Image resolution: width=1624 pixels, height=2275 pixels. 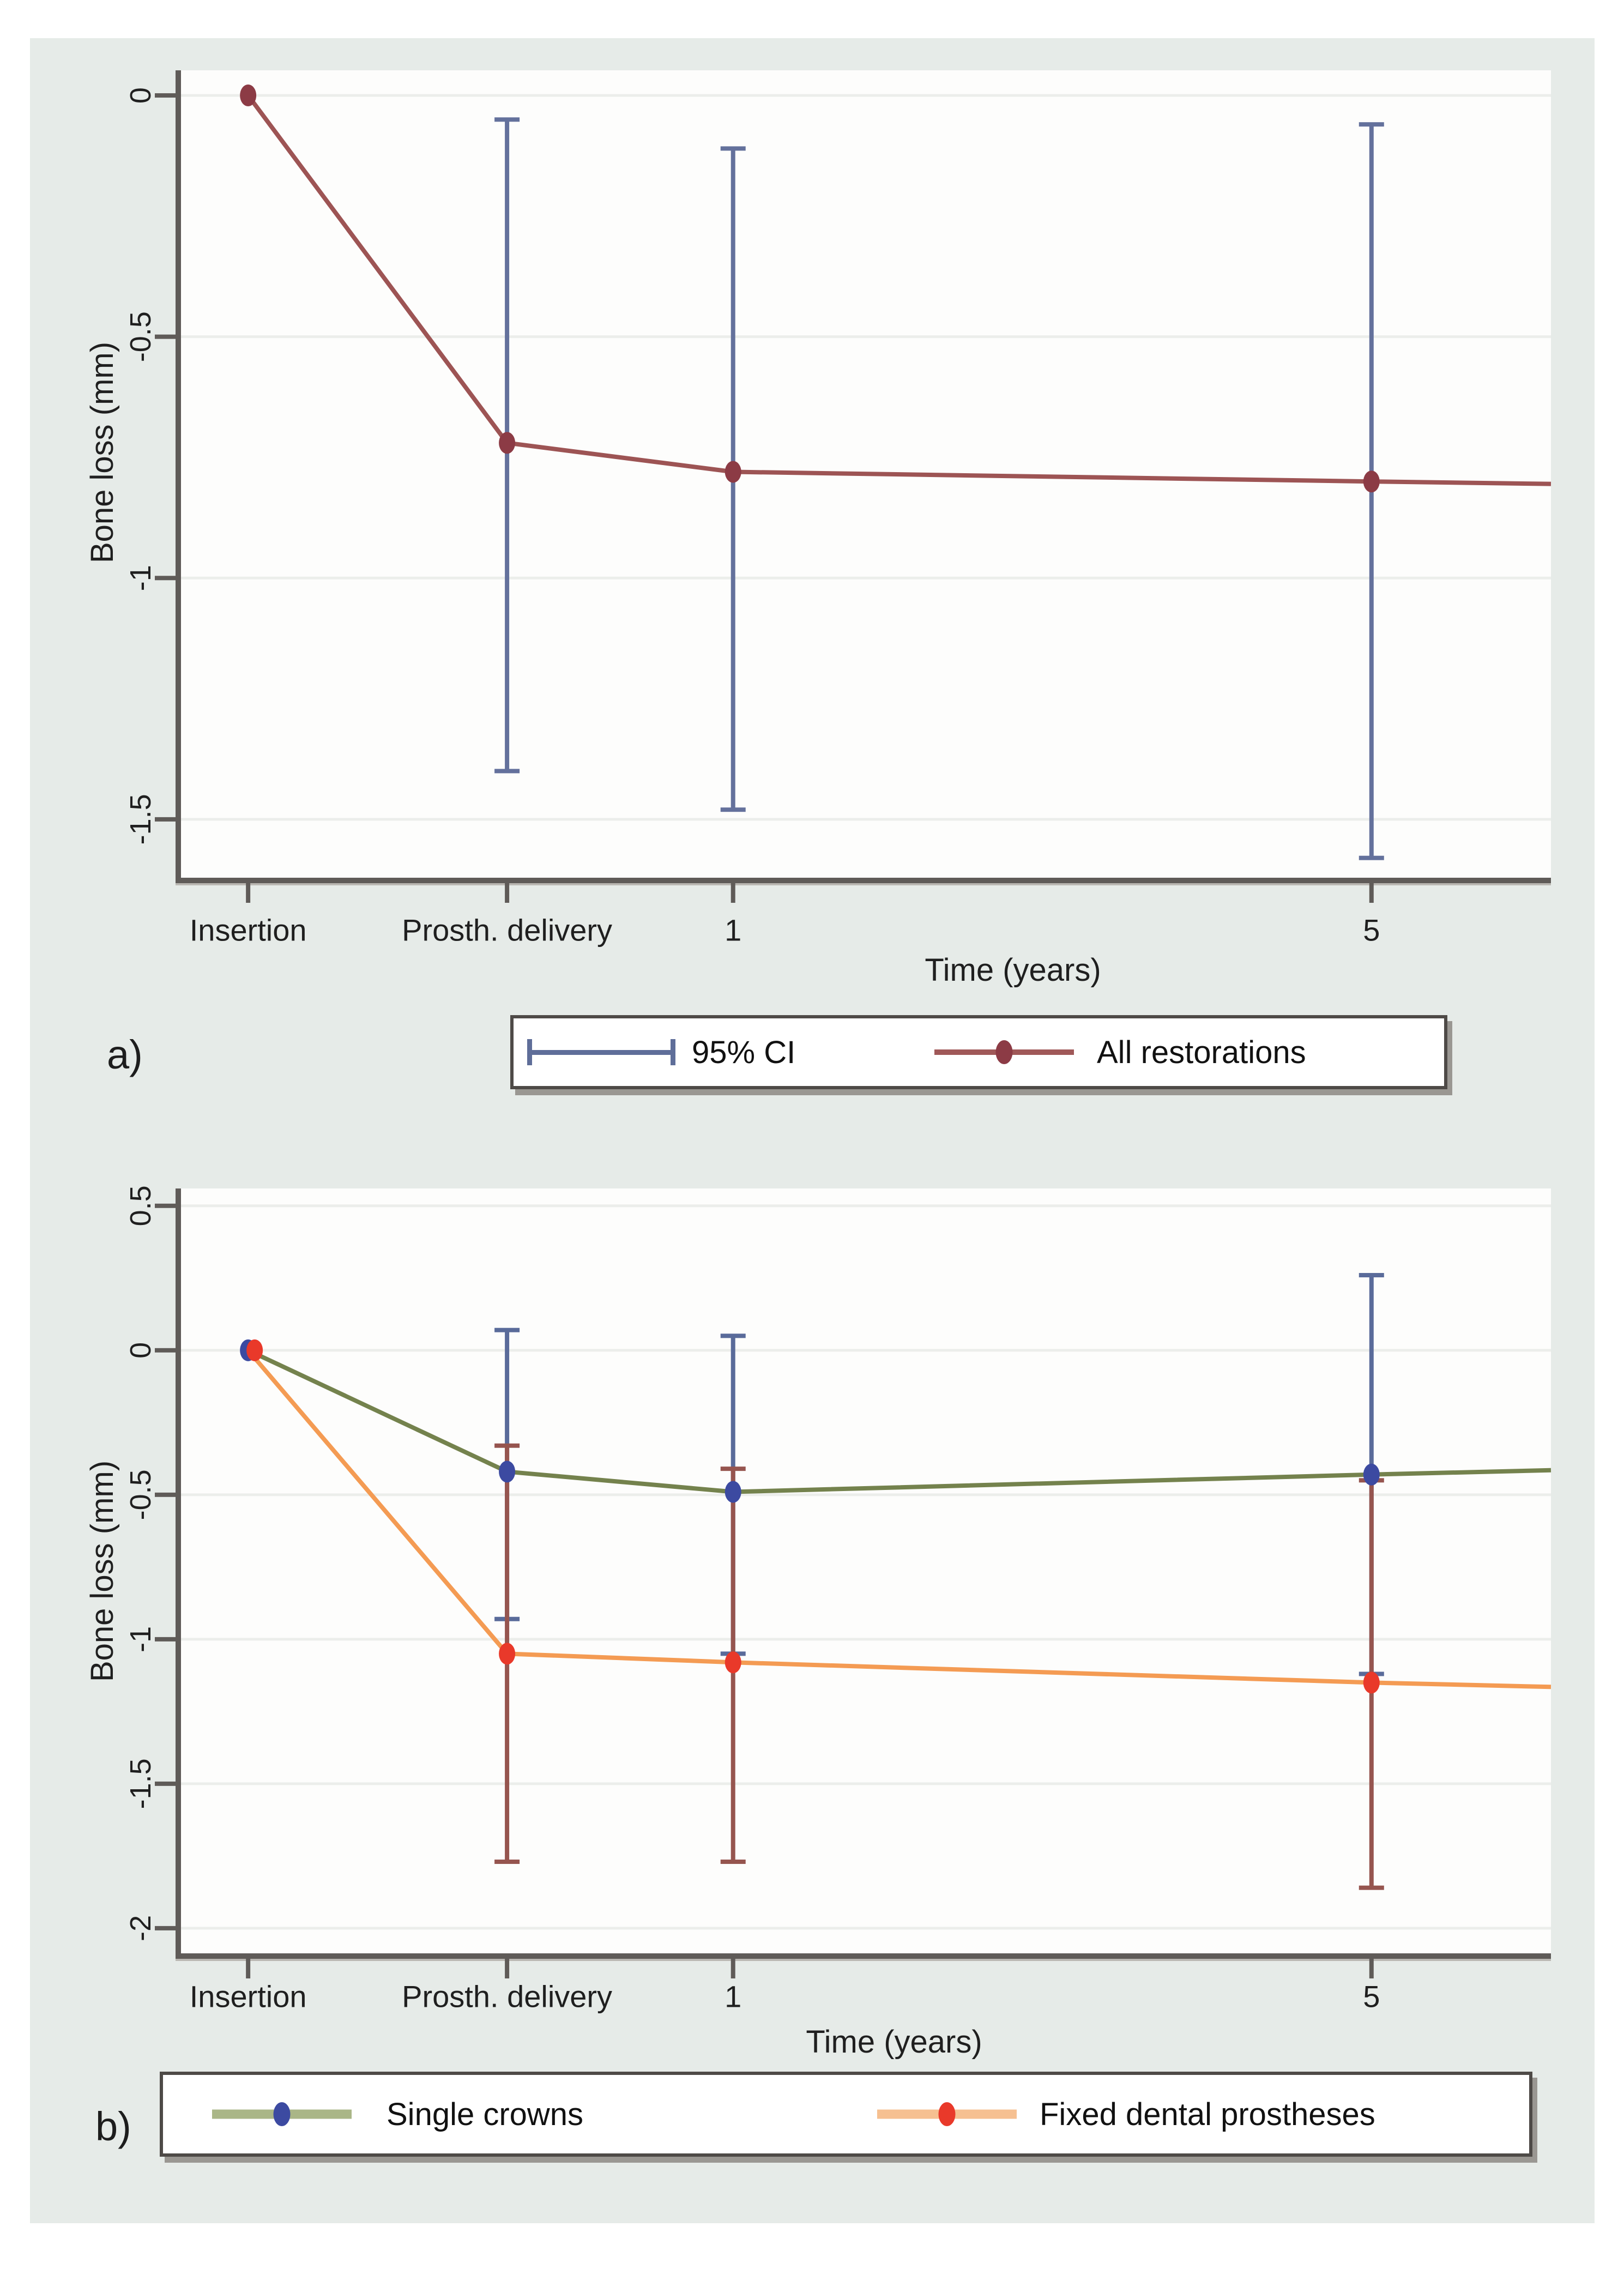 I want to click on panel-a-x-axis-title: Time (years), so click(x=1013, y=970).